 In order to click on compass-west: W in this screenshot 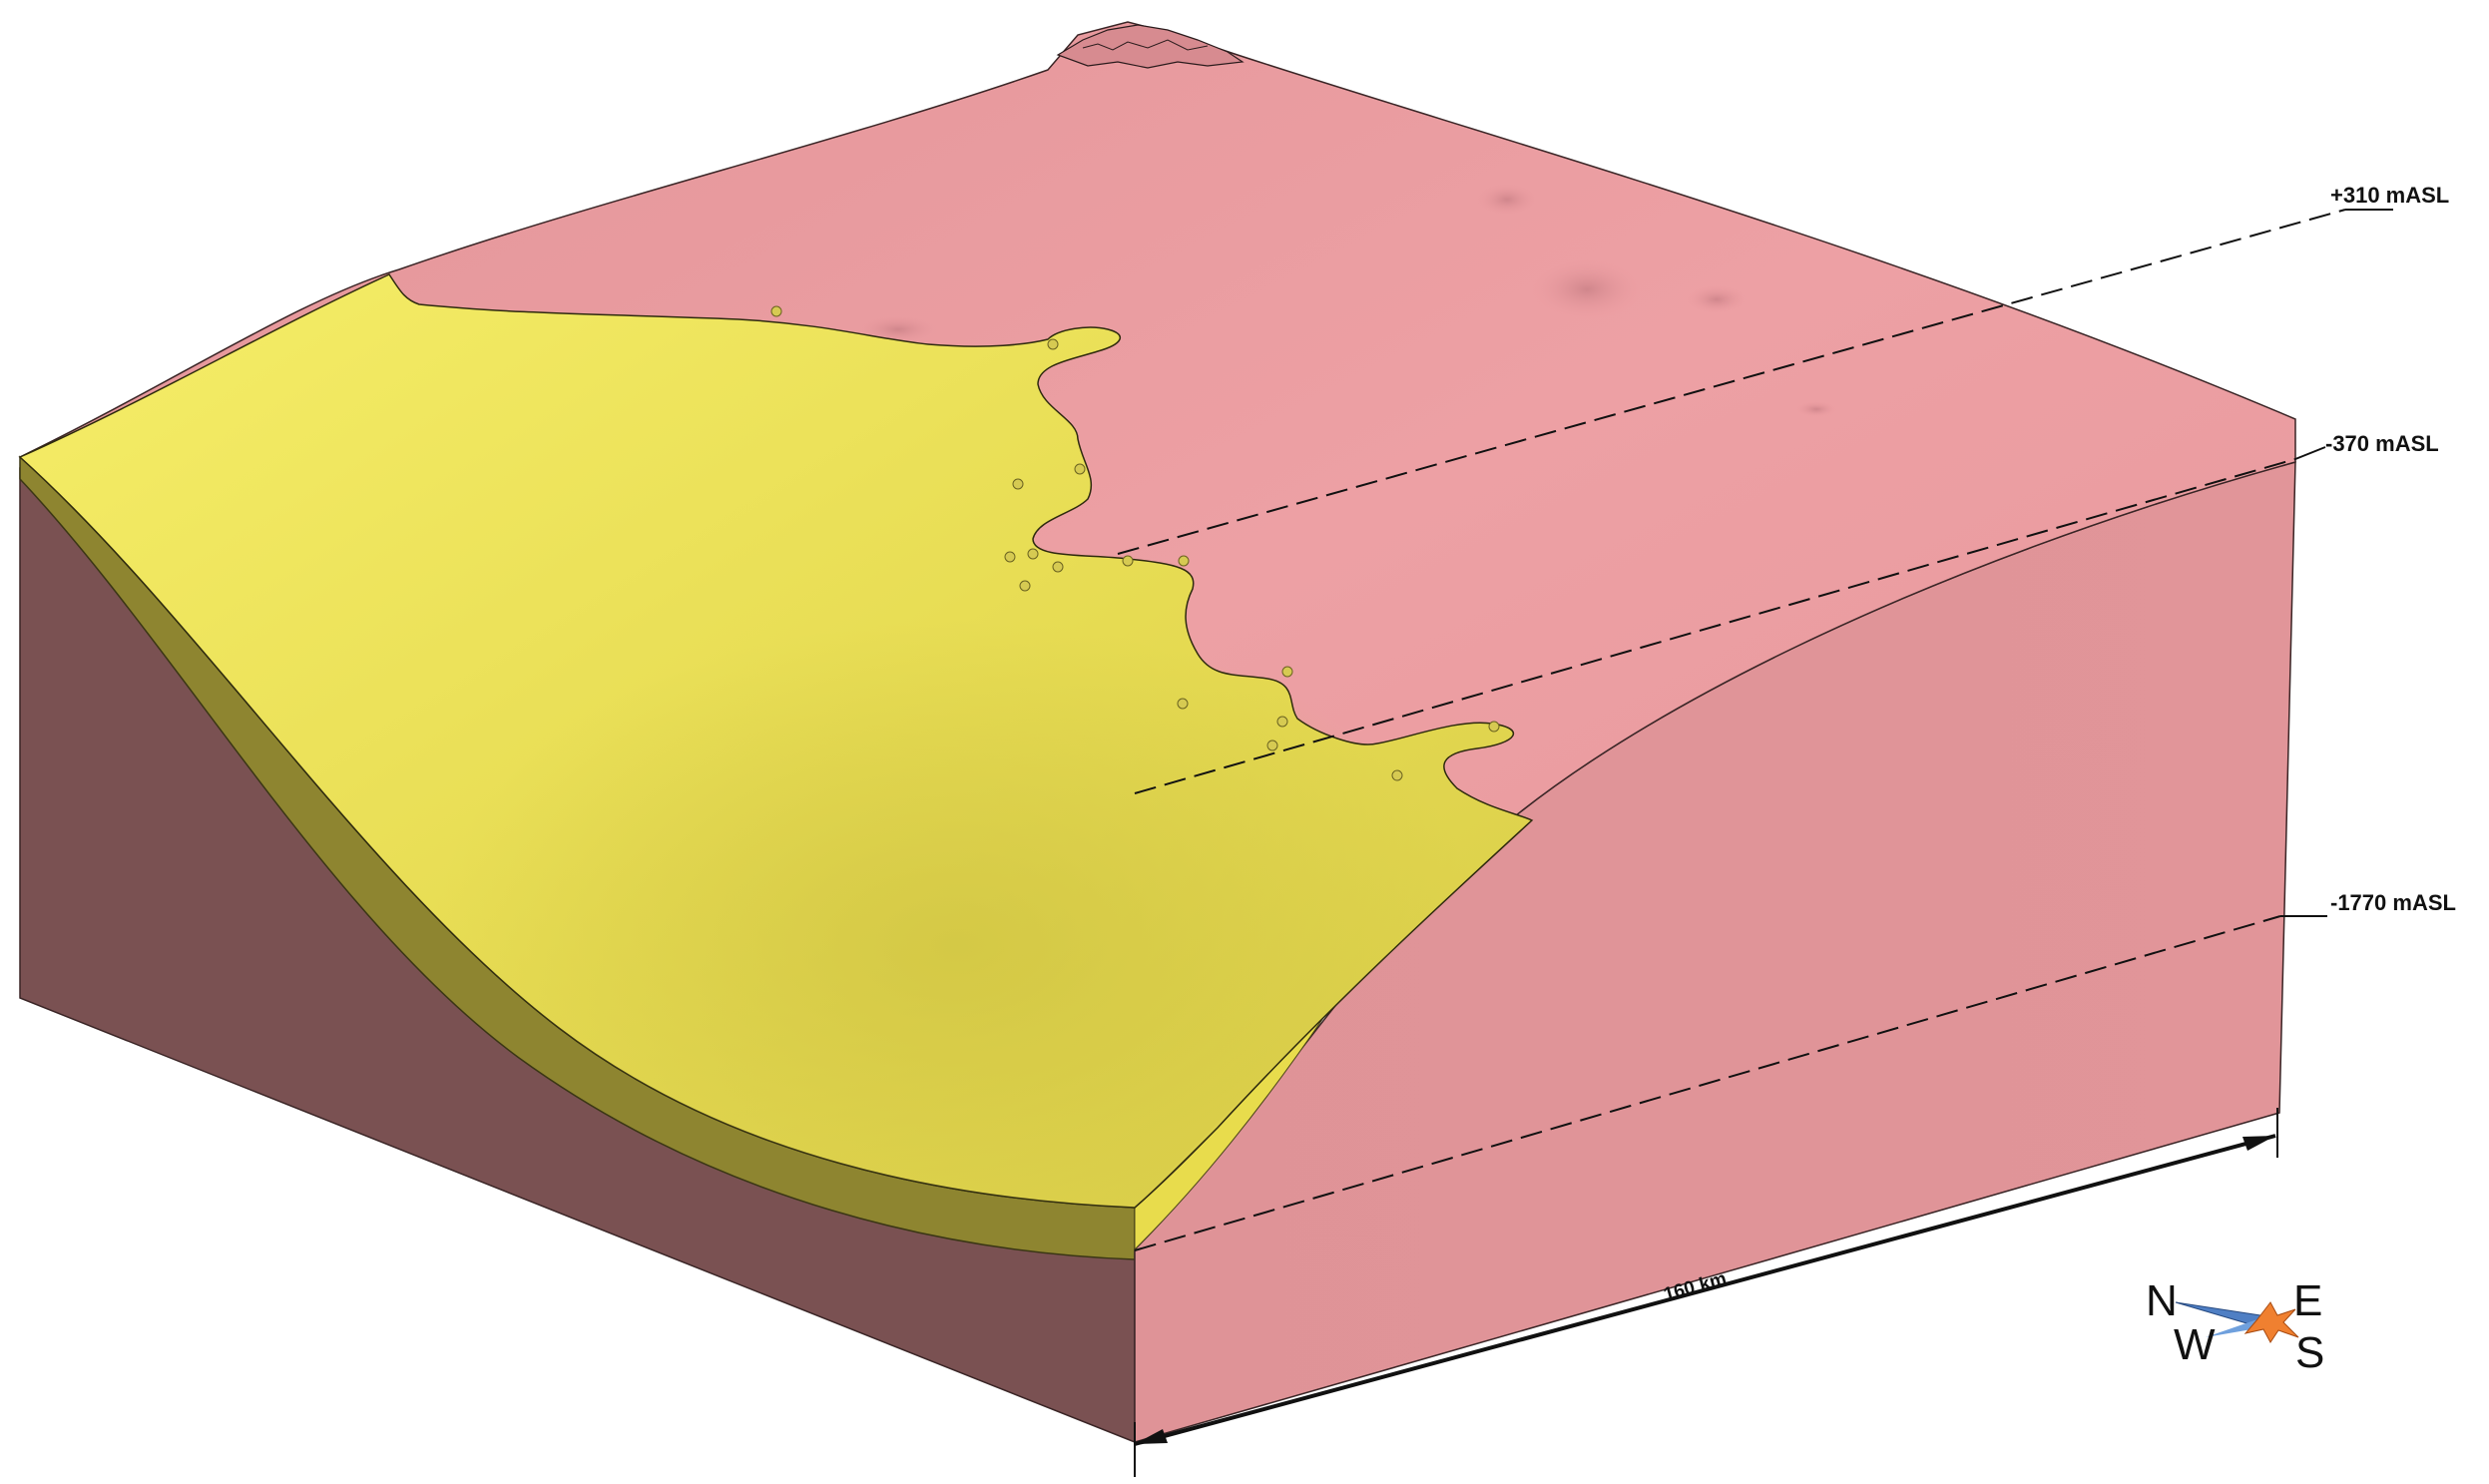, I will do `click(2195, 1344)`.